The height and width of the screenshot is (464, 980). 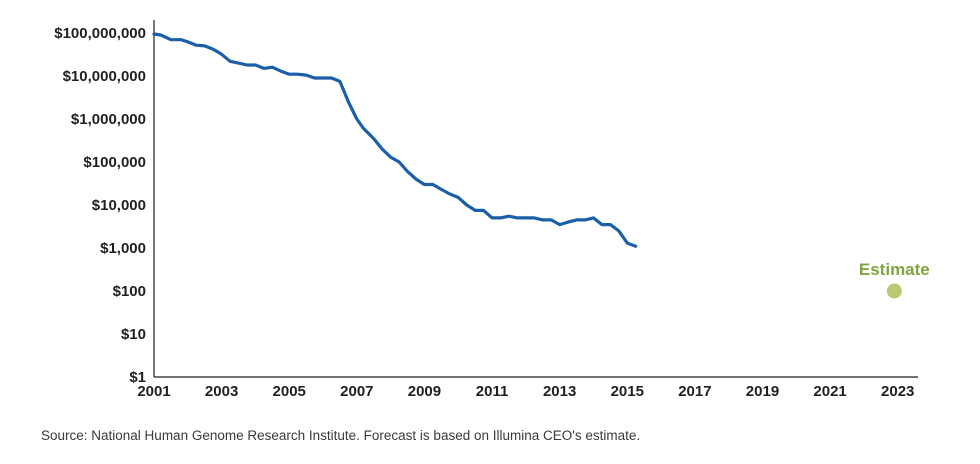 I want to click on x-tick-label: 2007, so click(x=356, y=391).